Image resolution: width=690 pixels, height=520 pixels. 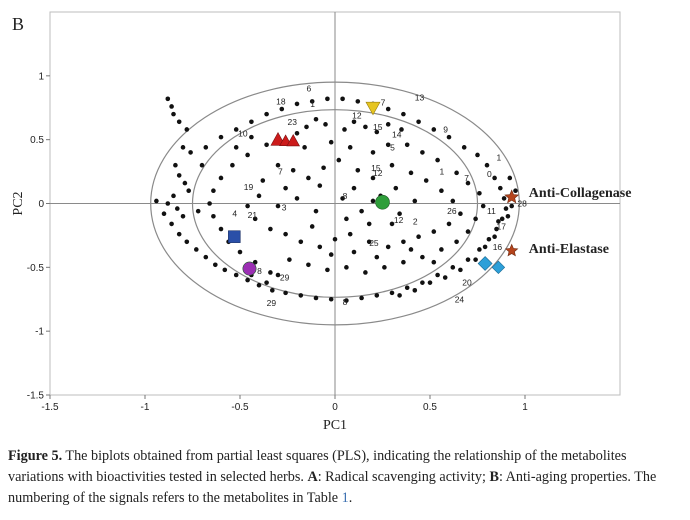 What do you see at coordinates (37, 140) in the screenshot?
I see `y-tick-label: 0.5` at bounding box center [37, 140].